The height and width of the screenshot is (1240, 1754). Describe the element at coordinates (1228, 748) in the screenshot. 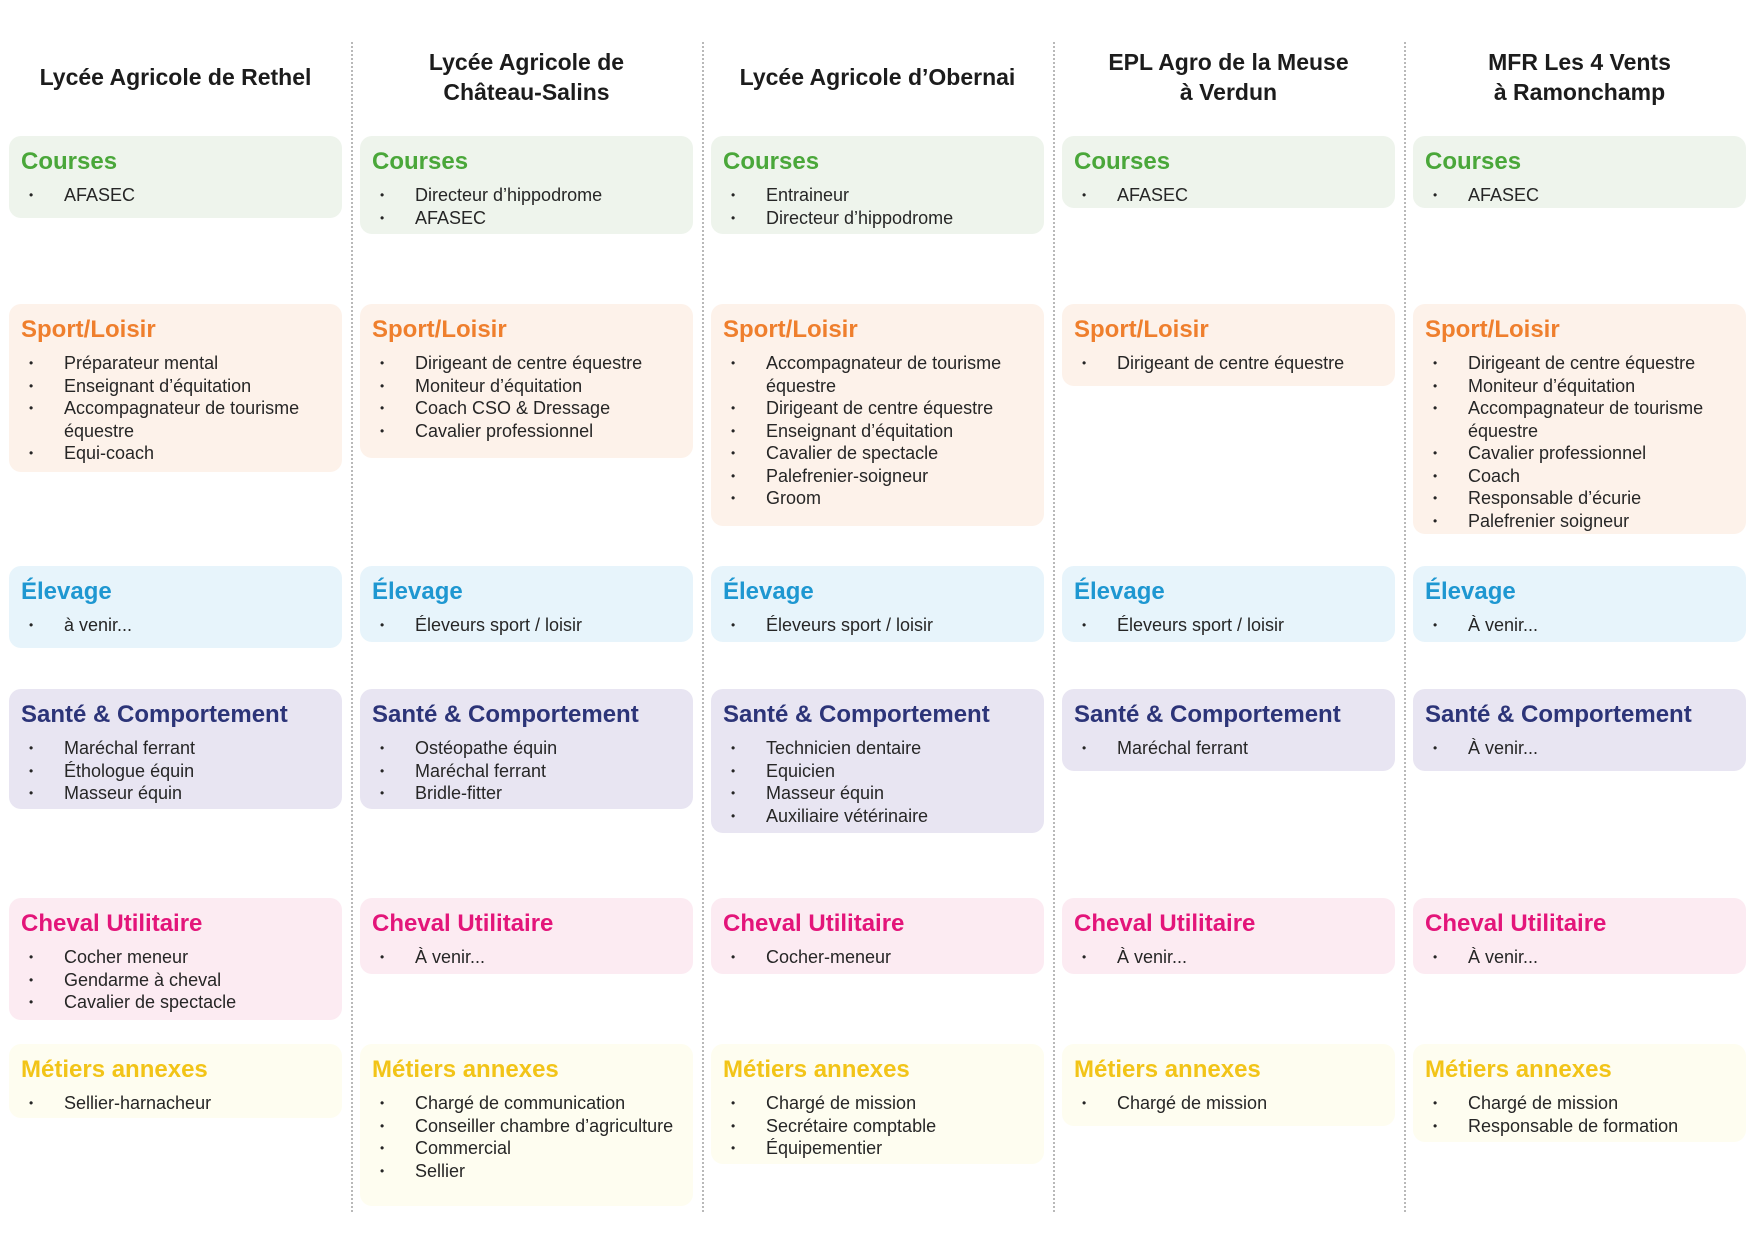

I see `job-list: Maréchal ferrant` at that location.